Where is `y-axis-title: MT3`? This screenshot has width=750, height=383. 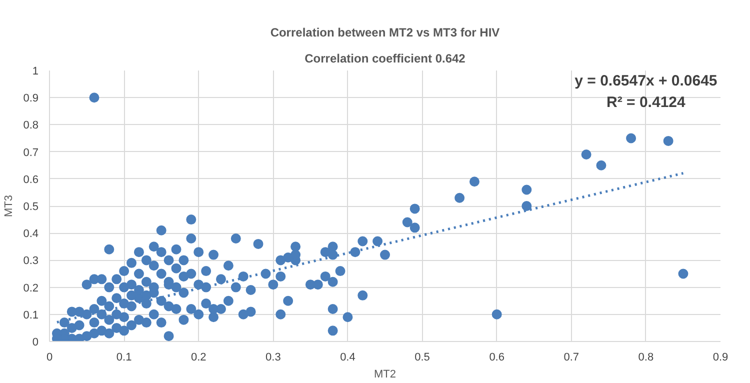
y-axis-title: MT3 is located at coordinates (9, 206).